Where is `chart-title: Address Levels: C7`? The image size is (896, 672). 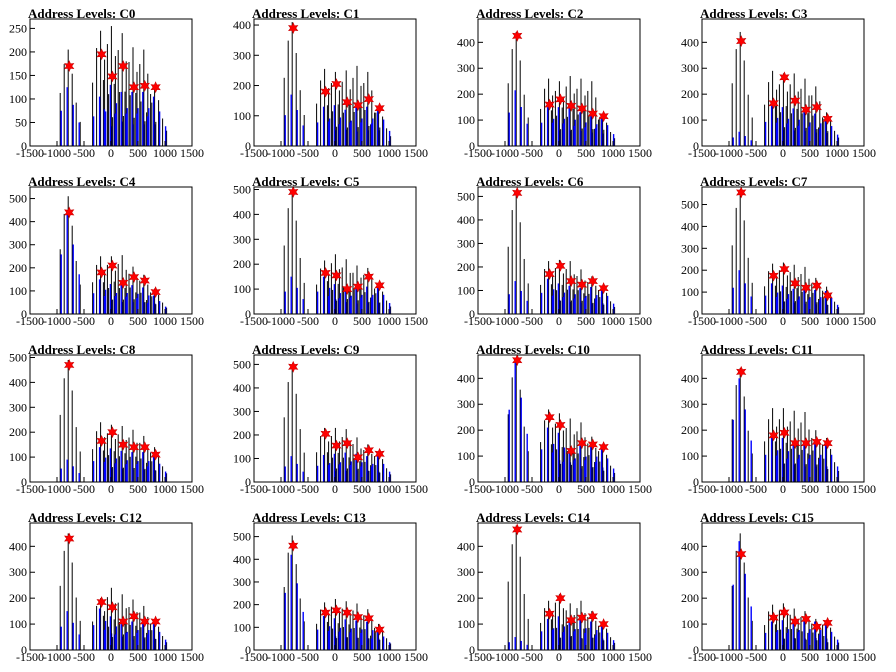
chart-title: Address Levels: C7 is located at coordinates (754, 181).